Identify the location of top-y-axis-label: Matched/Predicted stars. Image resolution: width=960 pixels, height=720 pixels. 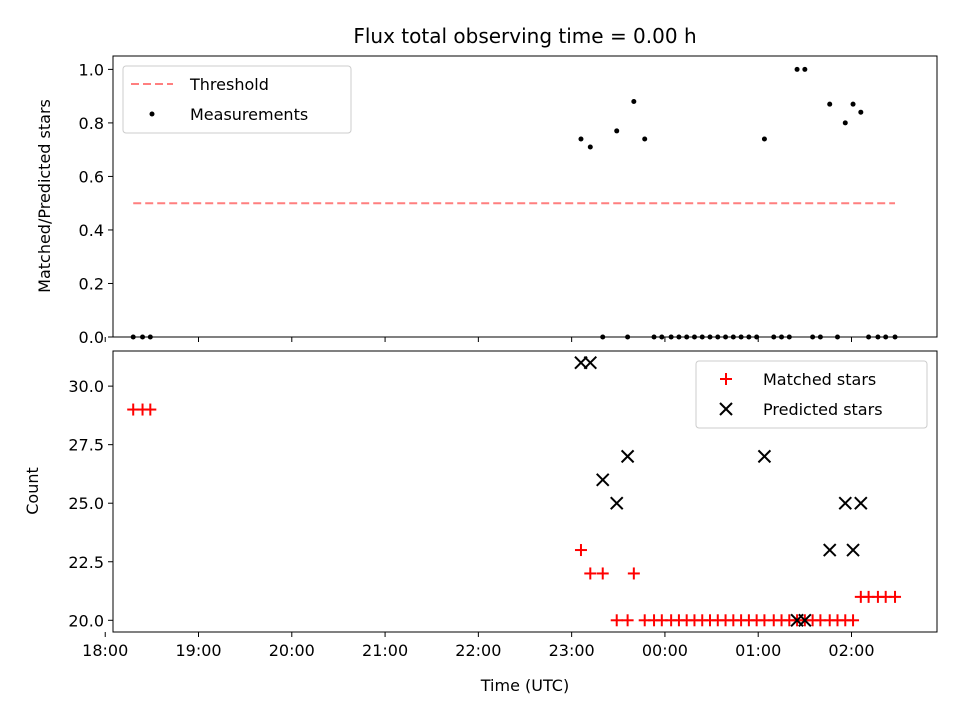
(44, 196).